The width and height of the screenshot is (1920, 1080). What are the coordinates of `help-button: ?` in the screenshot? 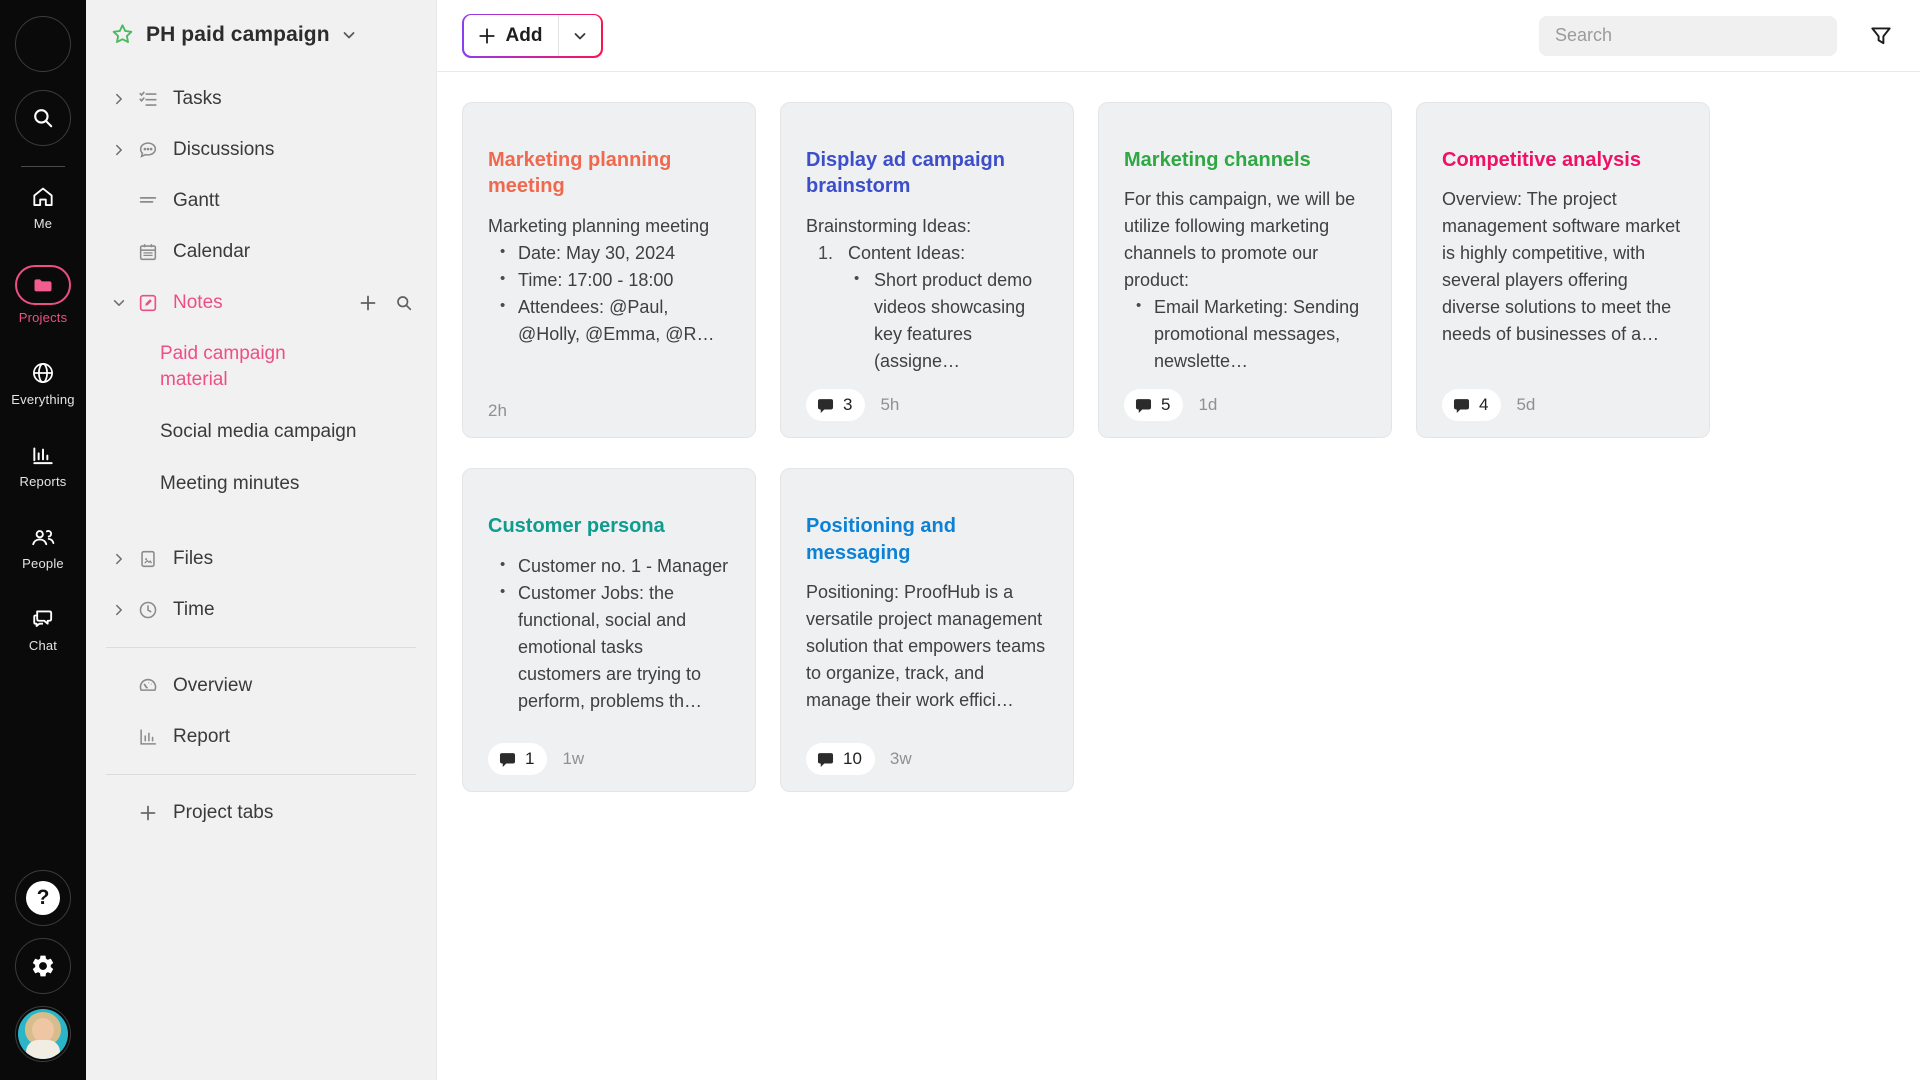 It's located at (43, 898).